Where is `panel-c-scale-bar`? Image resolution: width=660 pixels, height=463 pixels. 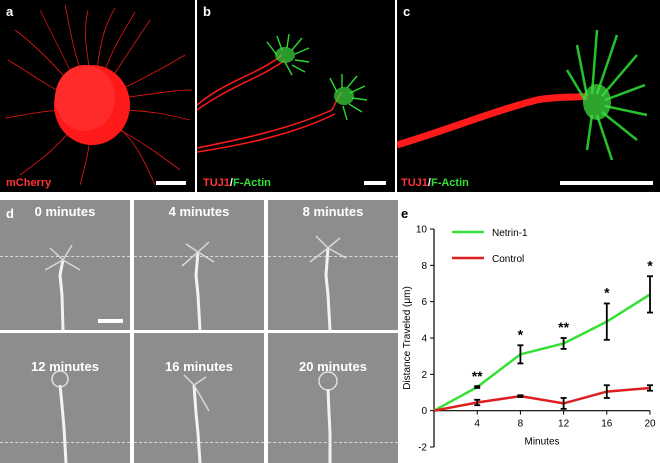
panel-c-scale-bar is located at coordinates (606, 183).